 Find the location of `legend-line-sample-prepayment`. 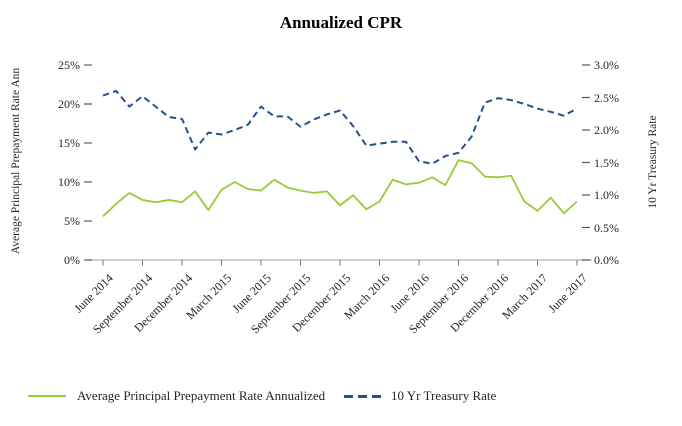

legend-line-sample-prepayment is located at coordinates (47, 396).